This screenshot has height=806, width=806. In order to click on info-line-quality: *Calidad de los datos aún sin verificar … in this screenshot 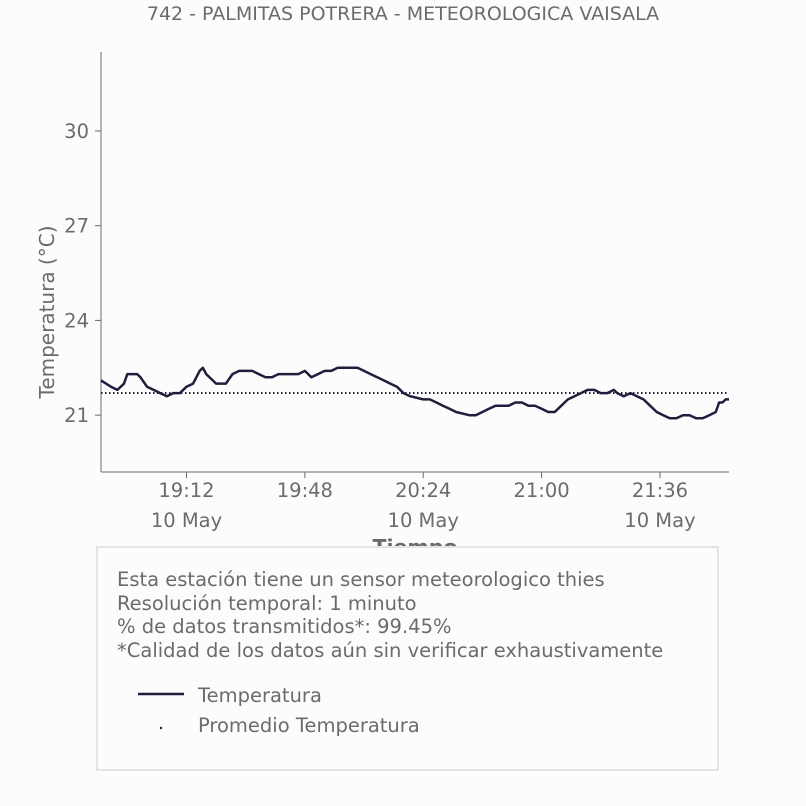, I will do `click(390, 650)`.